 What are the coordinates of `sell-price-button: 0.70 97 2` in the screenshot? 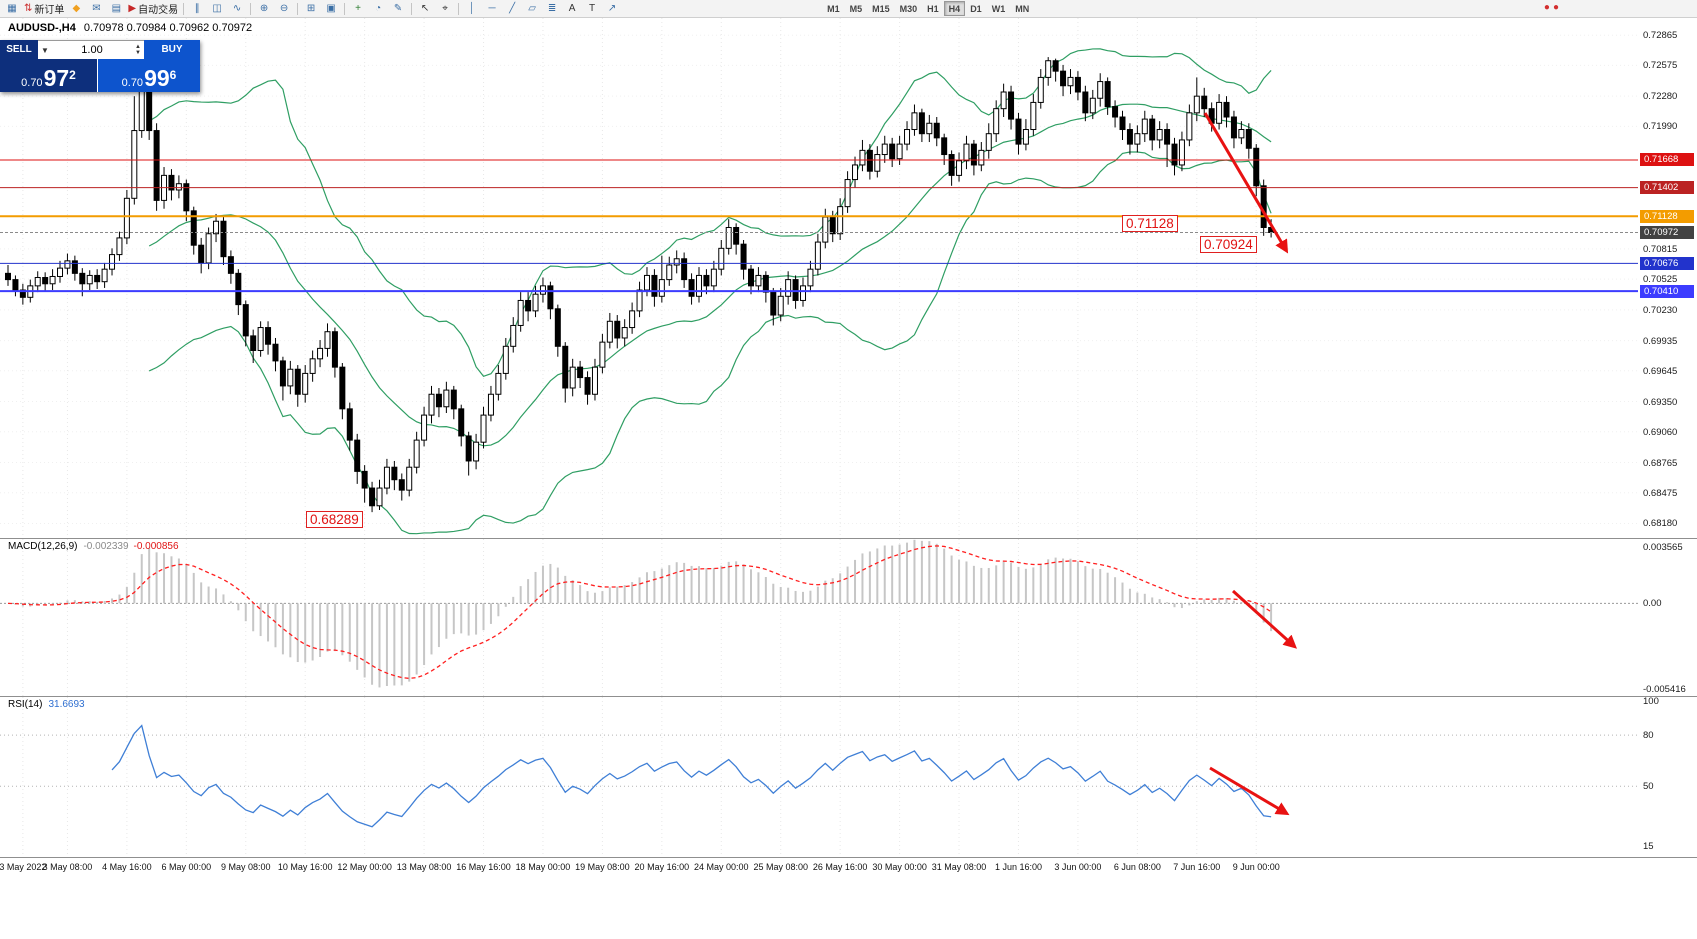 It's located at (48, 75).